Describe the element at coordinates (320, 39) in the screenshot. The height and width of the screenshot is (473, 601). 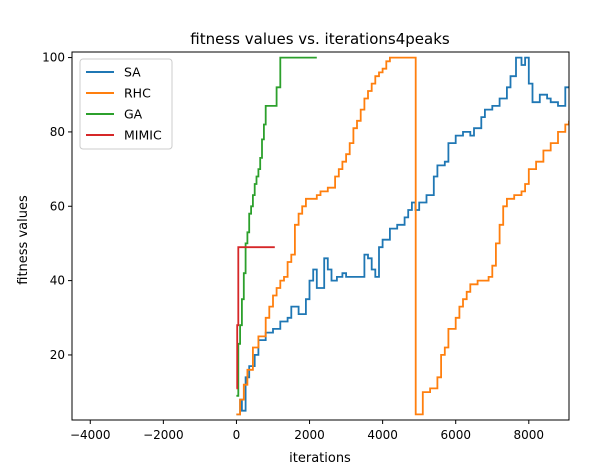
I see `chart-title: fitness values vs. iterations4peaks` at that location.